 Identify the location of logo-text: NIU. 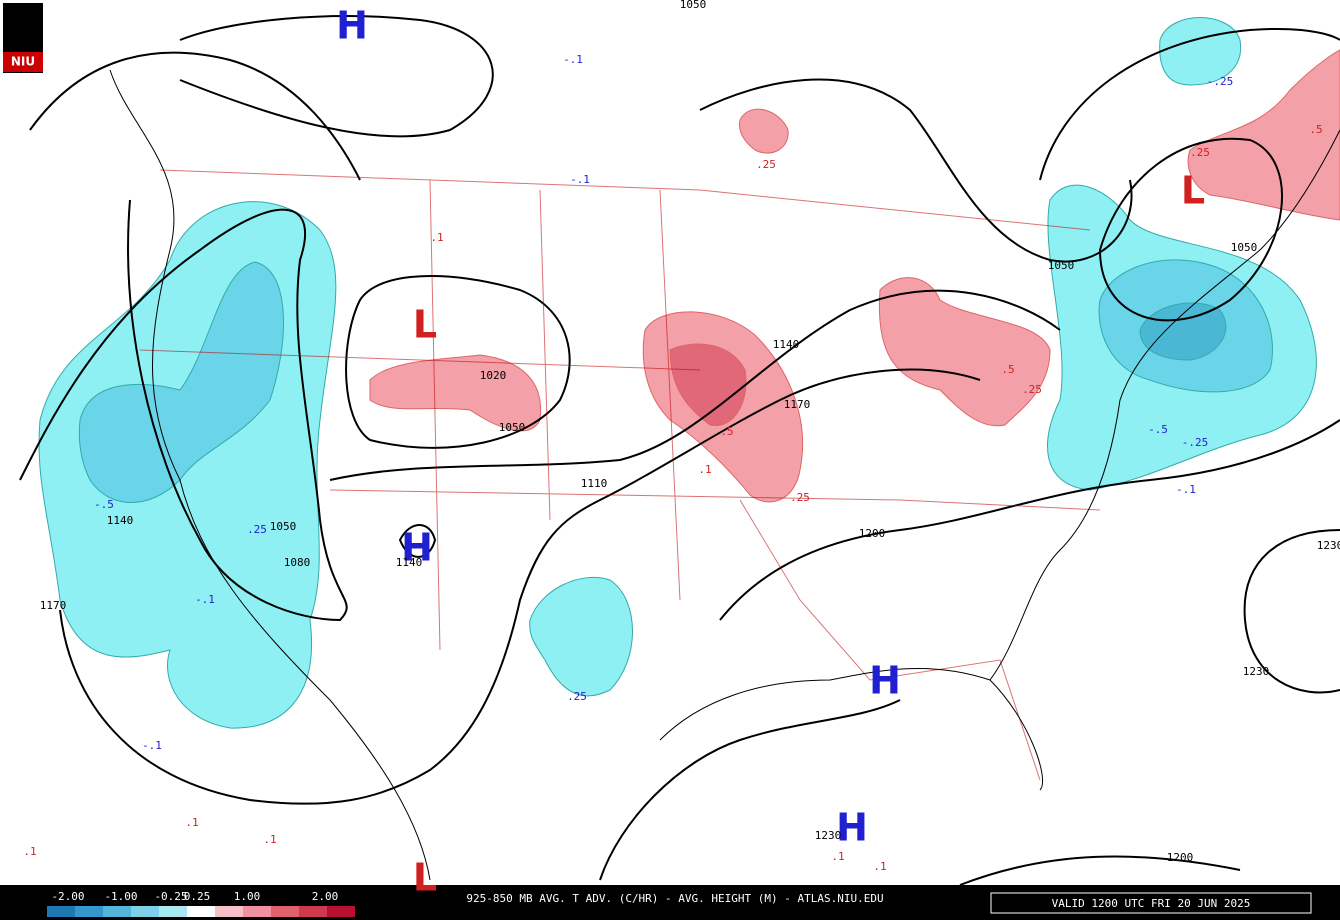
(23, 62).